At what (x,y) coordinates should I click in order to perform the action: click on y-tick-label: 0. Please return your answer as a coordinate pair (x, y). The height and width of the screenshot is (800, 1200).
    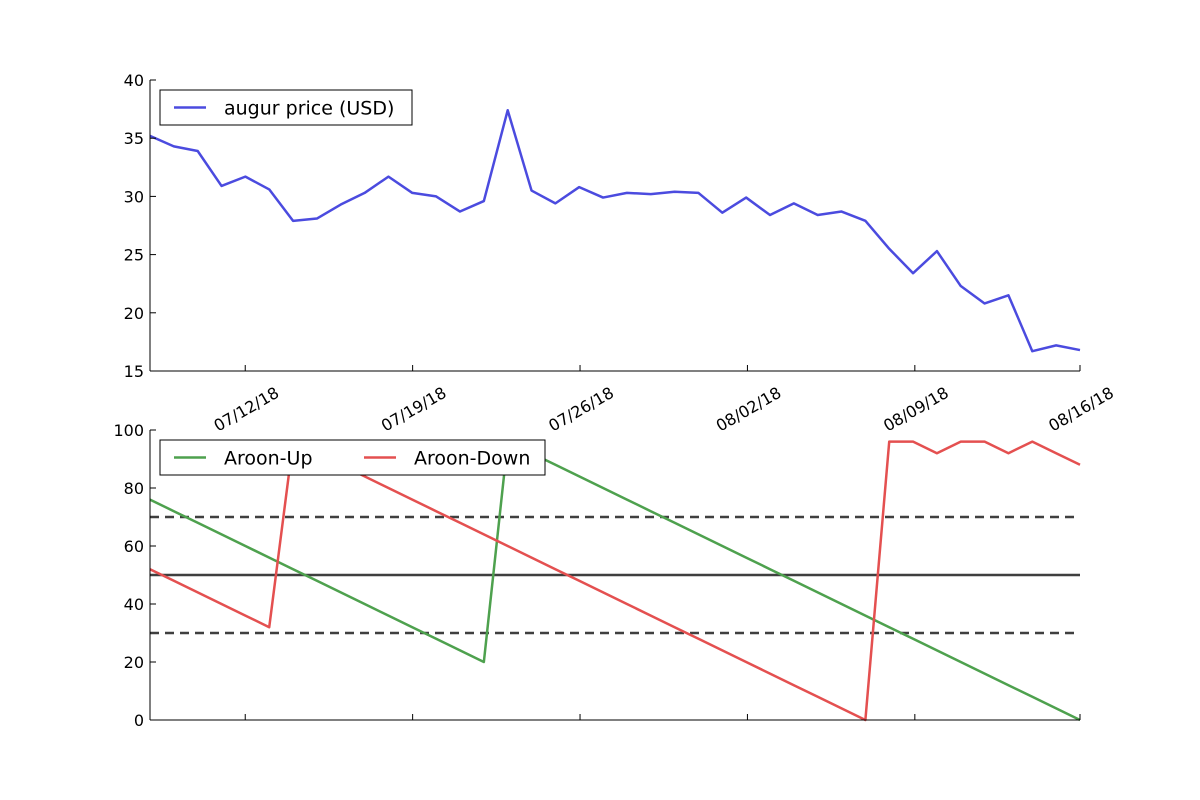
    Looking at the image, I should click on (139, 720).